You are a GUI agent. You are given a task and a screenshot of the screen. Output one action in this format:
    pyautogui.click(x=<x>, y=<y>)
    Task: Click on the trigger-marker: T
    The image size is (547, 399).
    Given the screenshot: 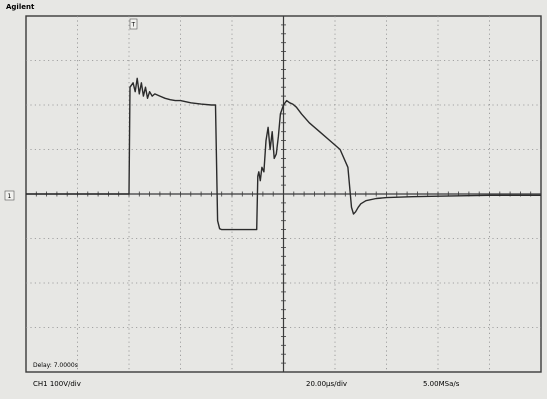 What is the action you would take?
    pyautogui.click(x=133, y=24)
    